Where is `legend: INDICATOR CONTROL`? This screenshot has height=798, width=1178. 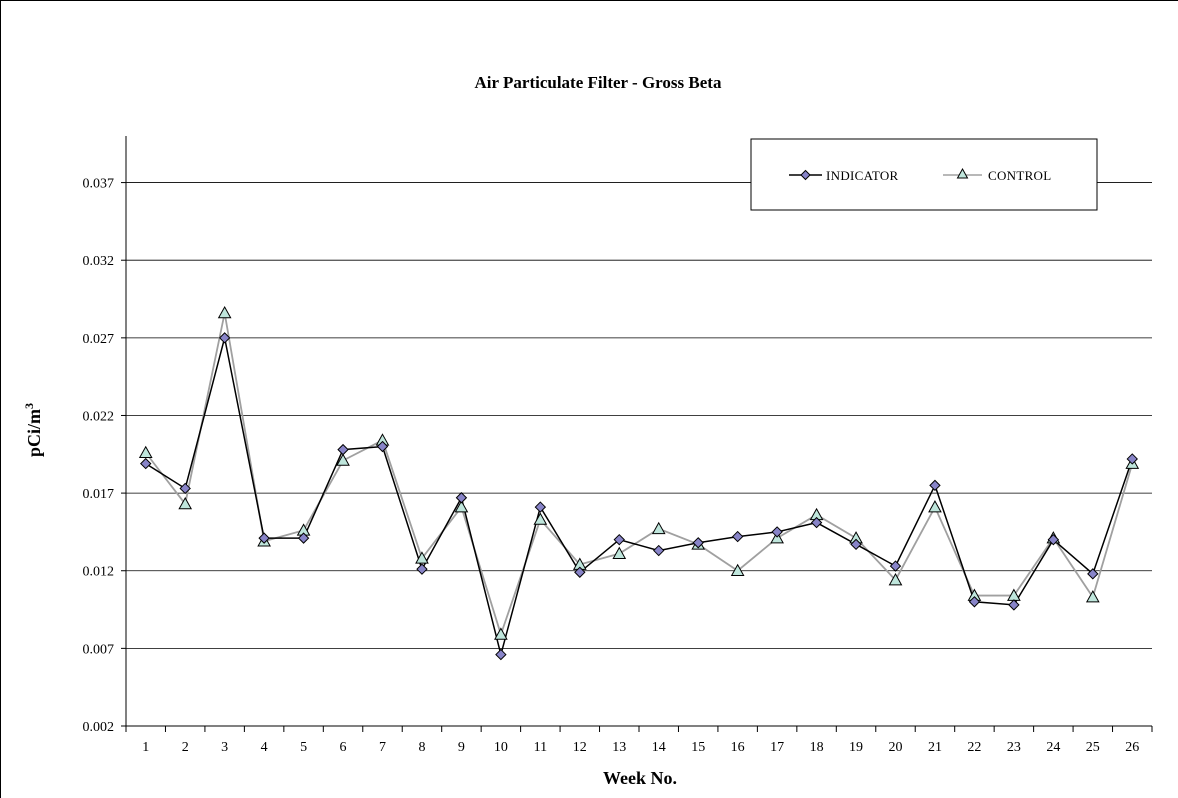 legend: INDICATOR CONTROL is located at coordinates (924, 174).